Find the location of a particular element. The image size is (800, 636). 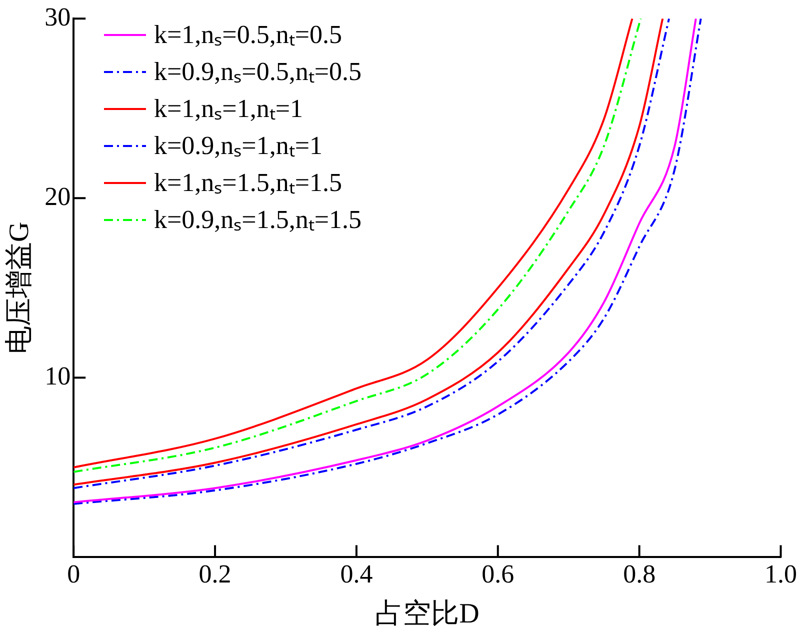

x-tick-label: 0.2 is located at coordinates (215, 574).